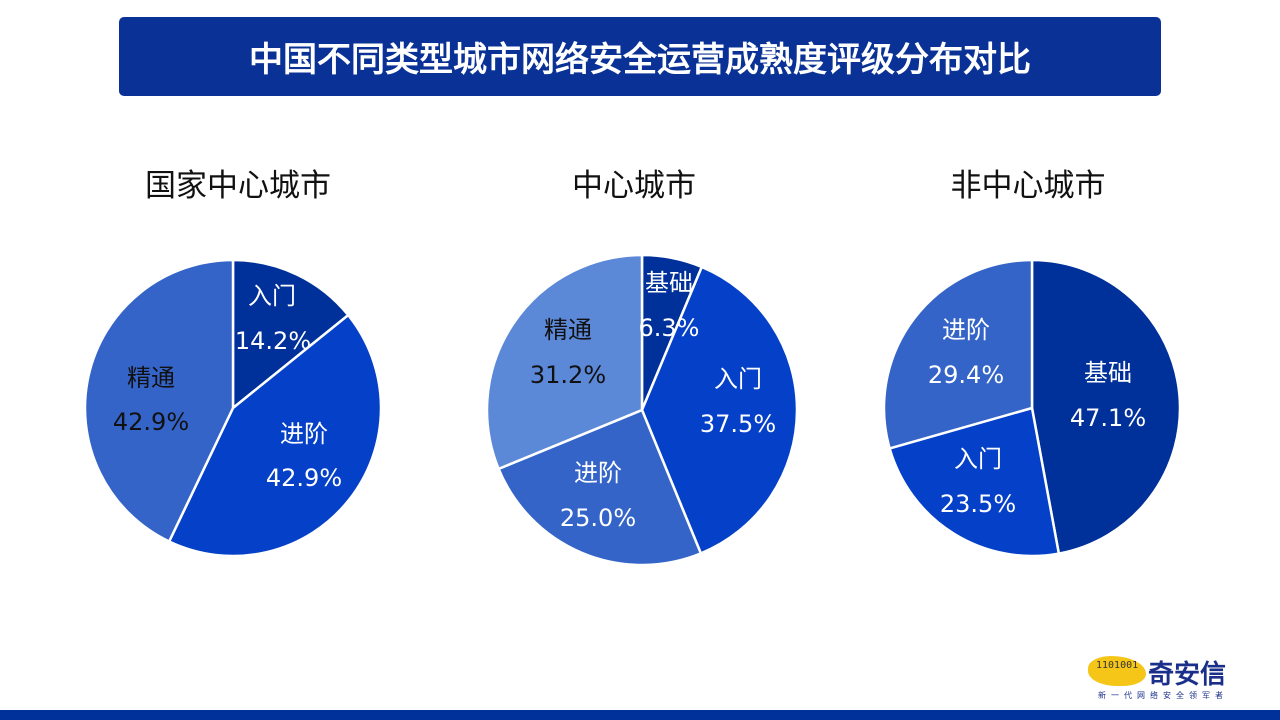  What do you see at coordinates (640, 715) in the screenshot?
I see `bottom-bar` at bounding box center [640, 715].